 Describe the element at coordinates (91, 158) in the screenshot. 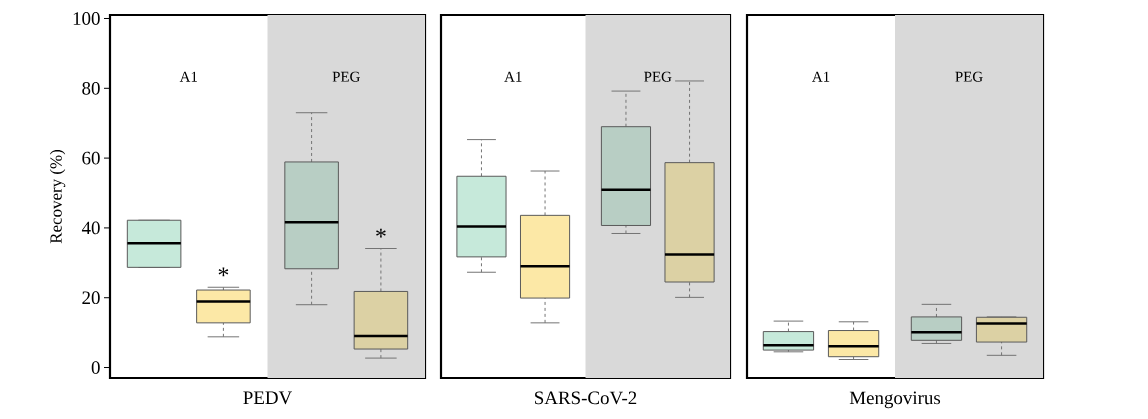

I see `y-tick-label: 60` at that location.